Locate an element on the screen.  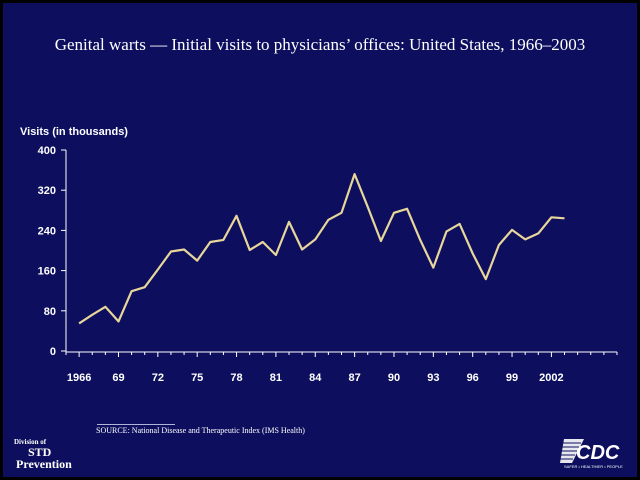
logo-prevention-text: Prevention is located at coordinates (44, 464).